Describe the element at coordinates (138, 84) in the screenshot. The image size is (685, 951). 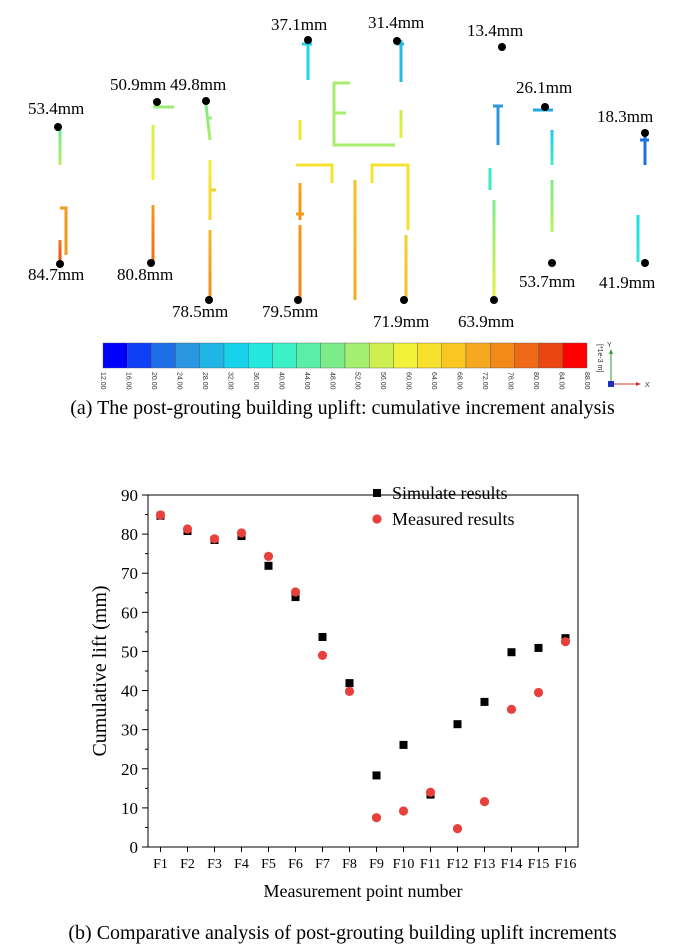
I see `uplift-annotation: 50.9mm` at that location.